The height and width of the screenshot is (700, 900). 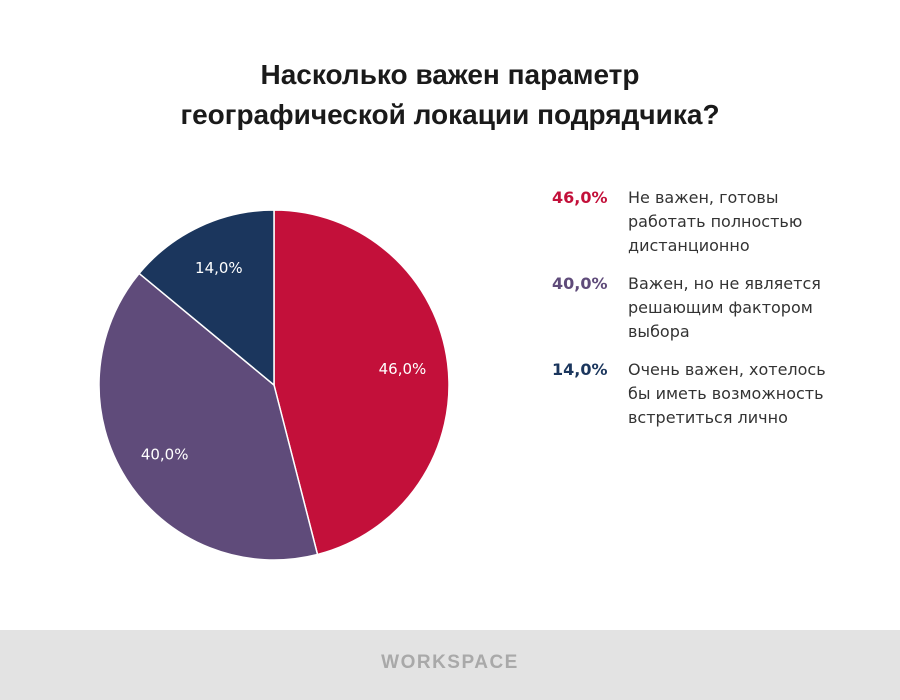 What do you see at coordinates (580, 369) in the screenshot?
I see `legend-value: 14,0%` at bounding box center [580, 369].